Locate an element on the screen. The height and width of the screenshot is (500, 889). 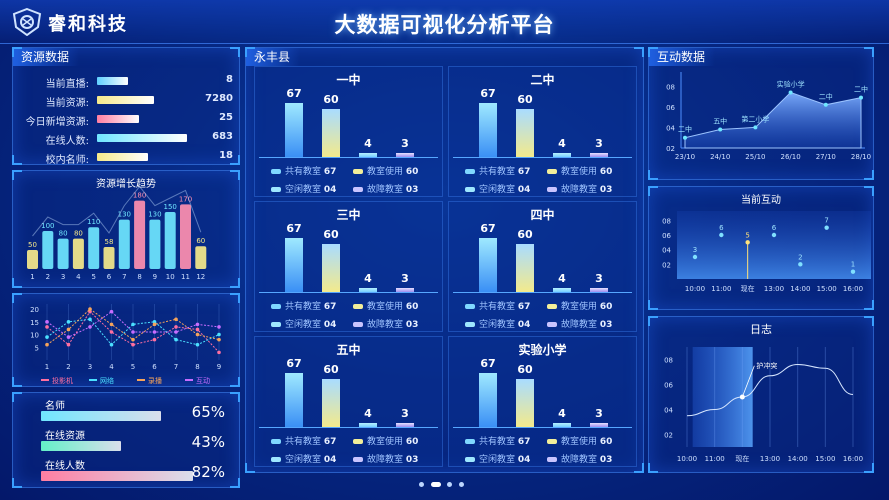
ia-ytick: 02 is located at coordinates (670, 149).